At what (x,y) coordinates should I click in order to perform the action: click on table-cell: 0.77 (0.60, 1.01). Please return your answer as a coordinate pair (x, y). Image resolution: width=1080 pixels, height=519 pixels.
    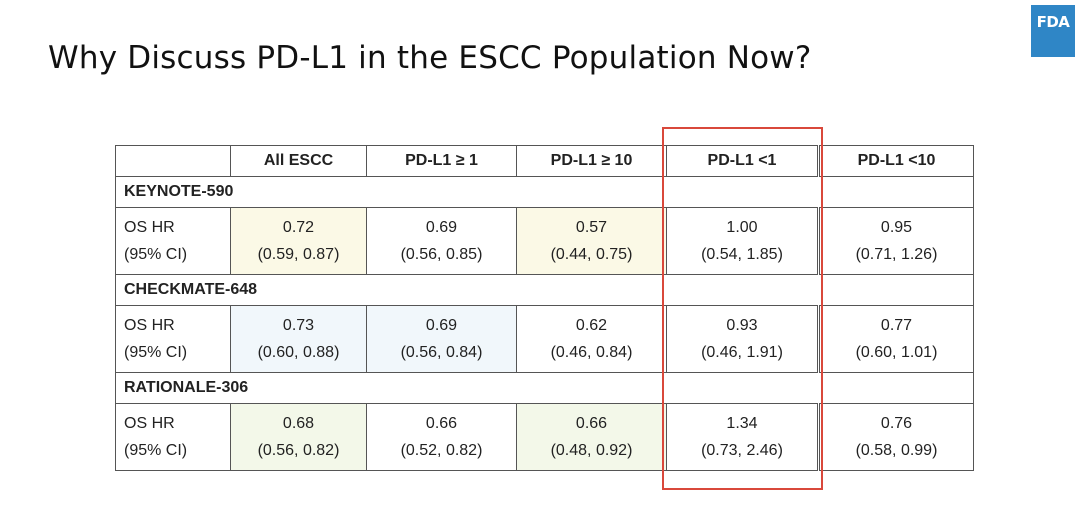
    Looking at the image, I should click on (895, 339).